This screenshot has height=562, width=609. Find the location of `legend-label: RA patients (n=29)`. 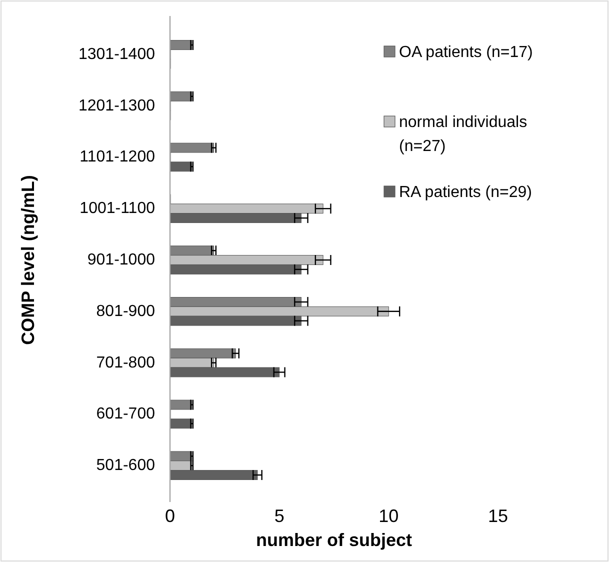

legend-label: RA patients (n=29) is located at coordinates (465, 192).